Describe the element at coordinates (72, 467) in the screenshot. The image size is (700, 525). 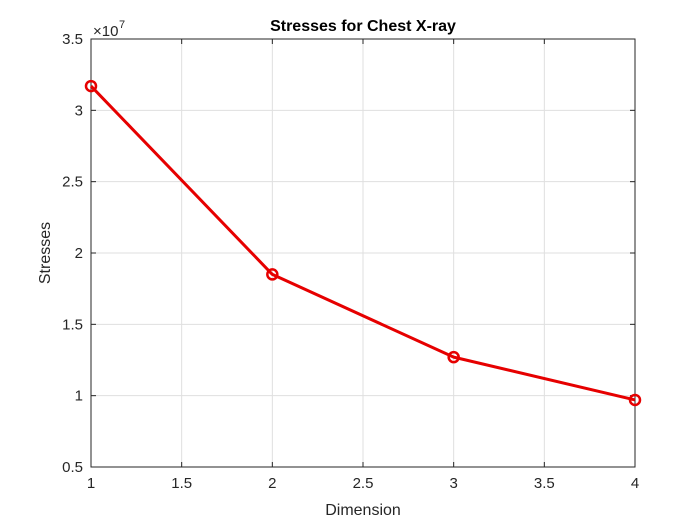
I see `y-tick-label: 0.5` at that location.